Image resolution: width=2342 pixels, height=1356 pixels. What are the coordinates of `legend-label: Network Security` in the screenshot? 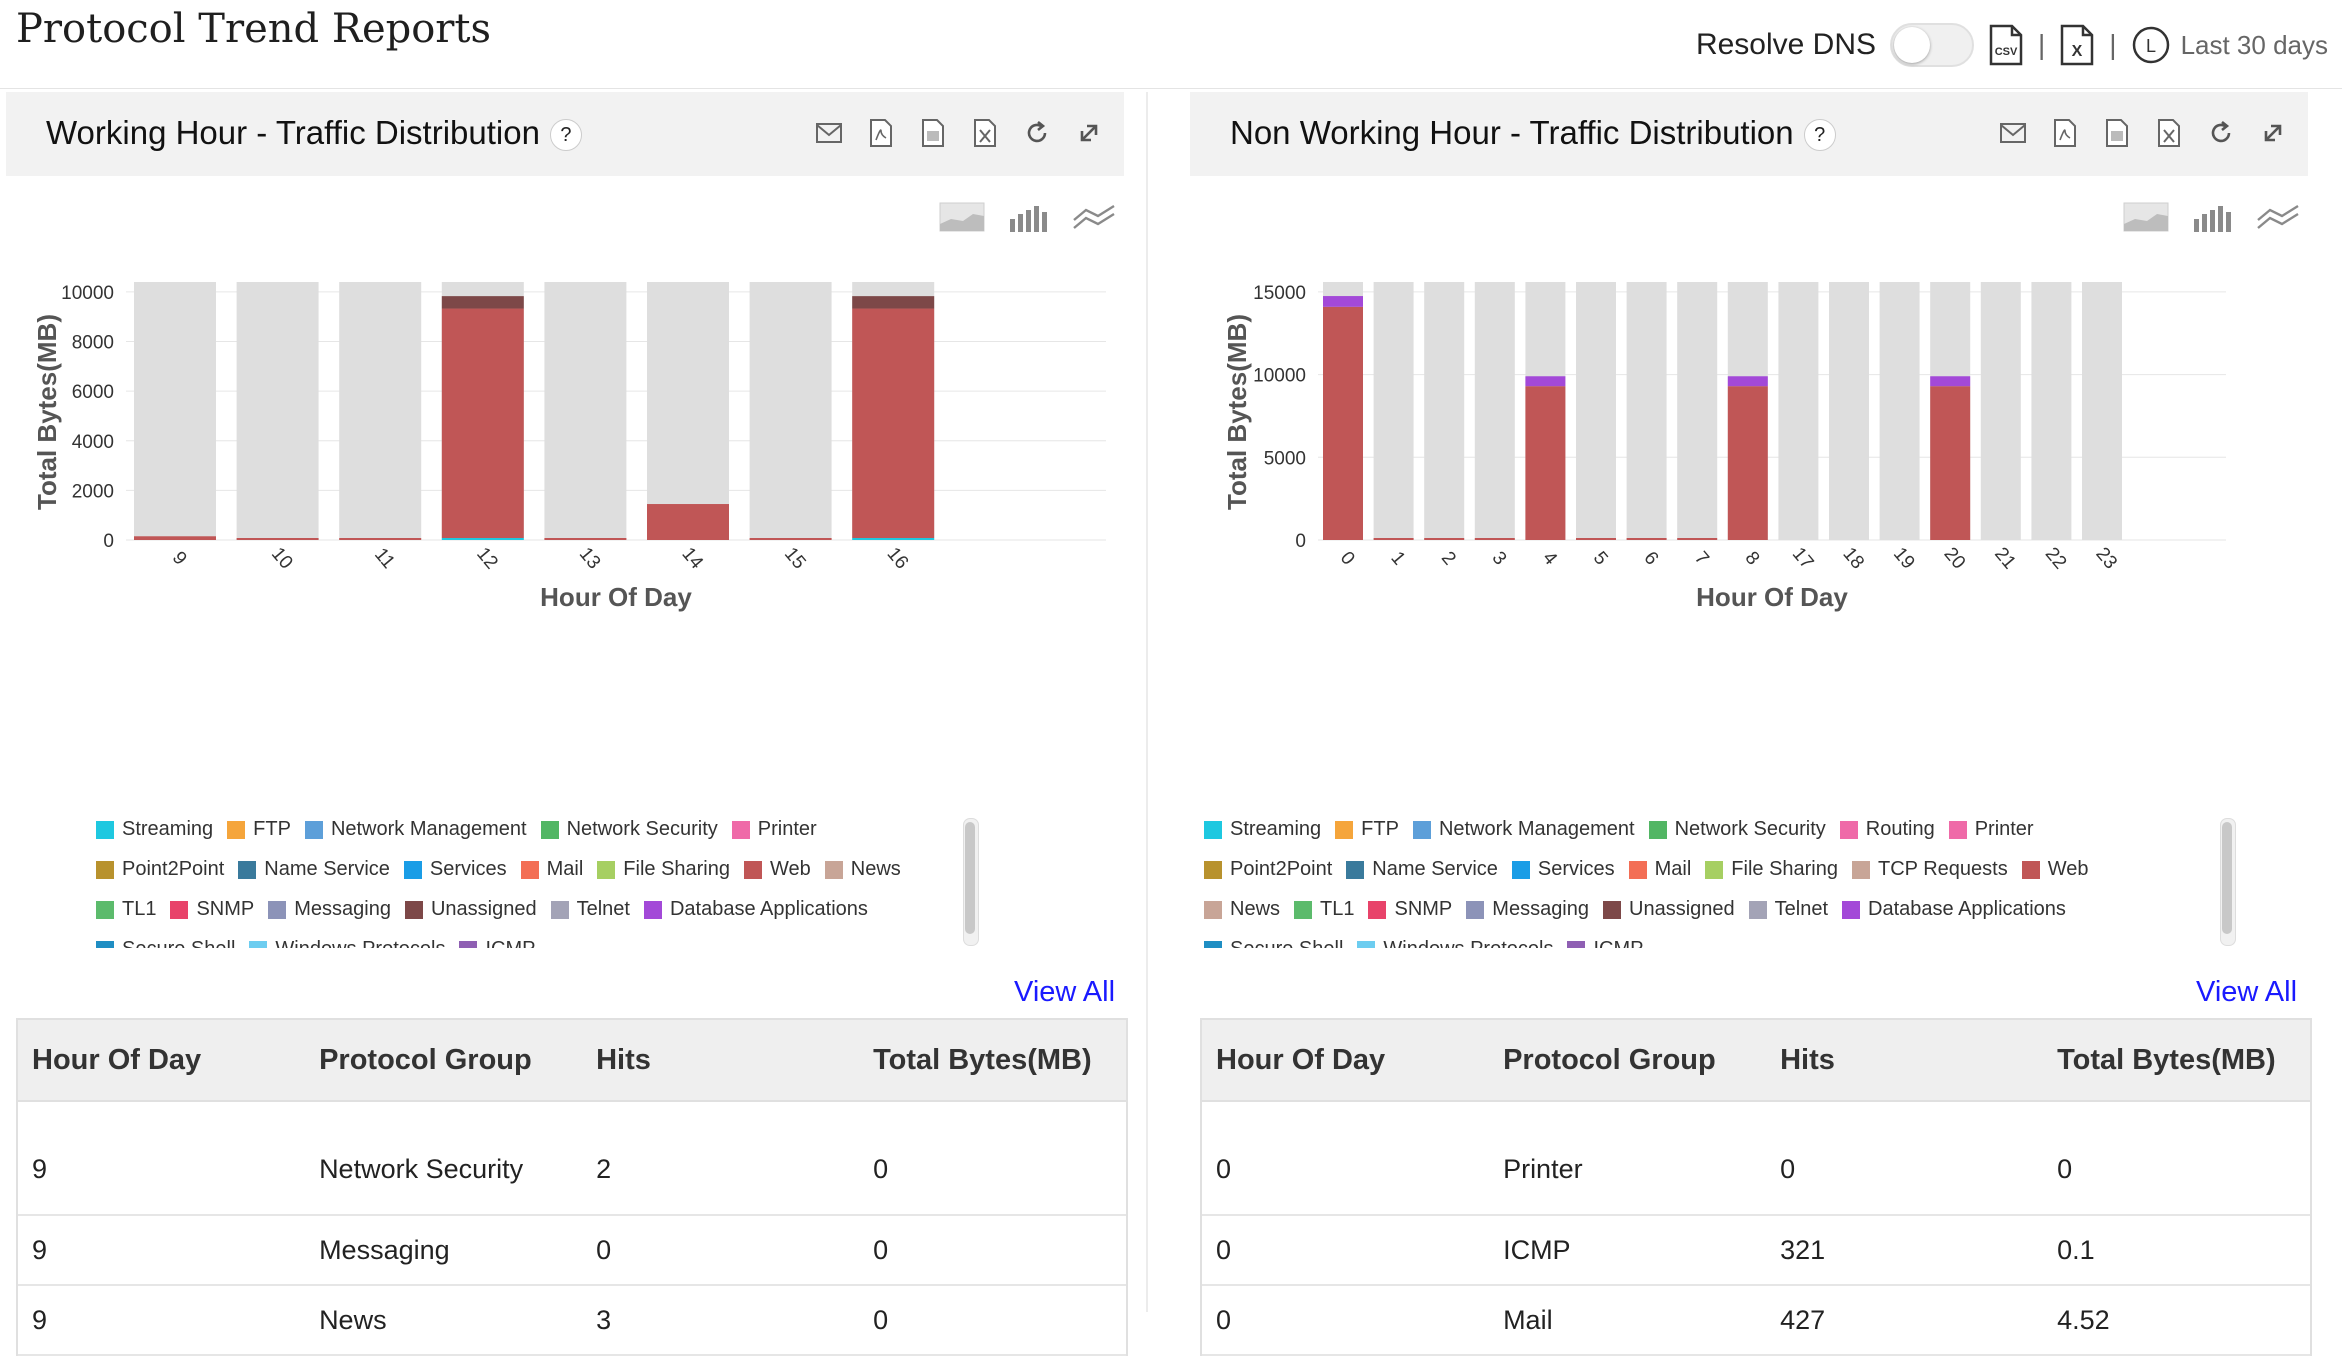 It's located at (1750, 829).